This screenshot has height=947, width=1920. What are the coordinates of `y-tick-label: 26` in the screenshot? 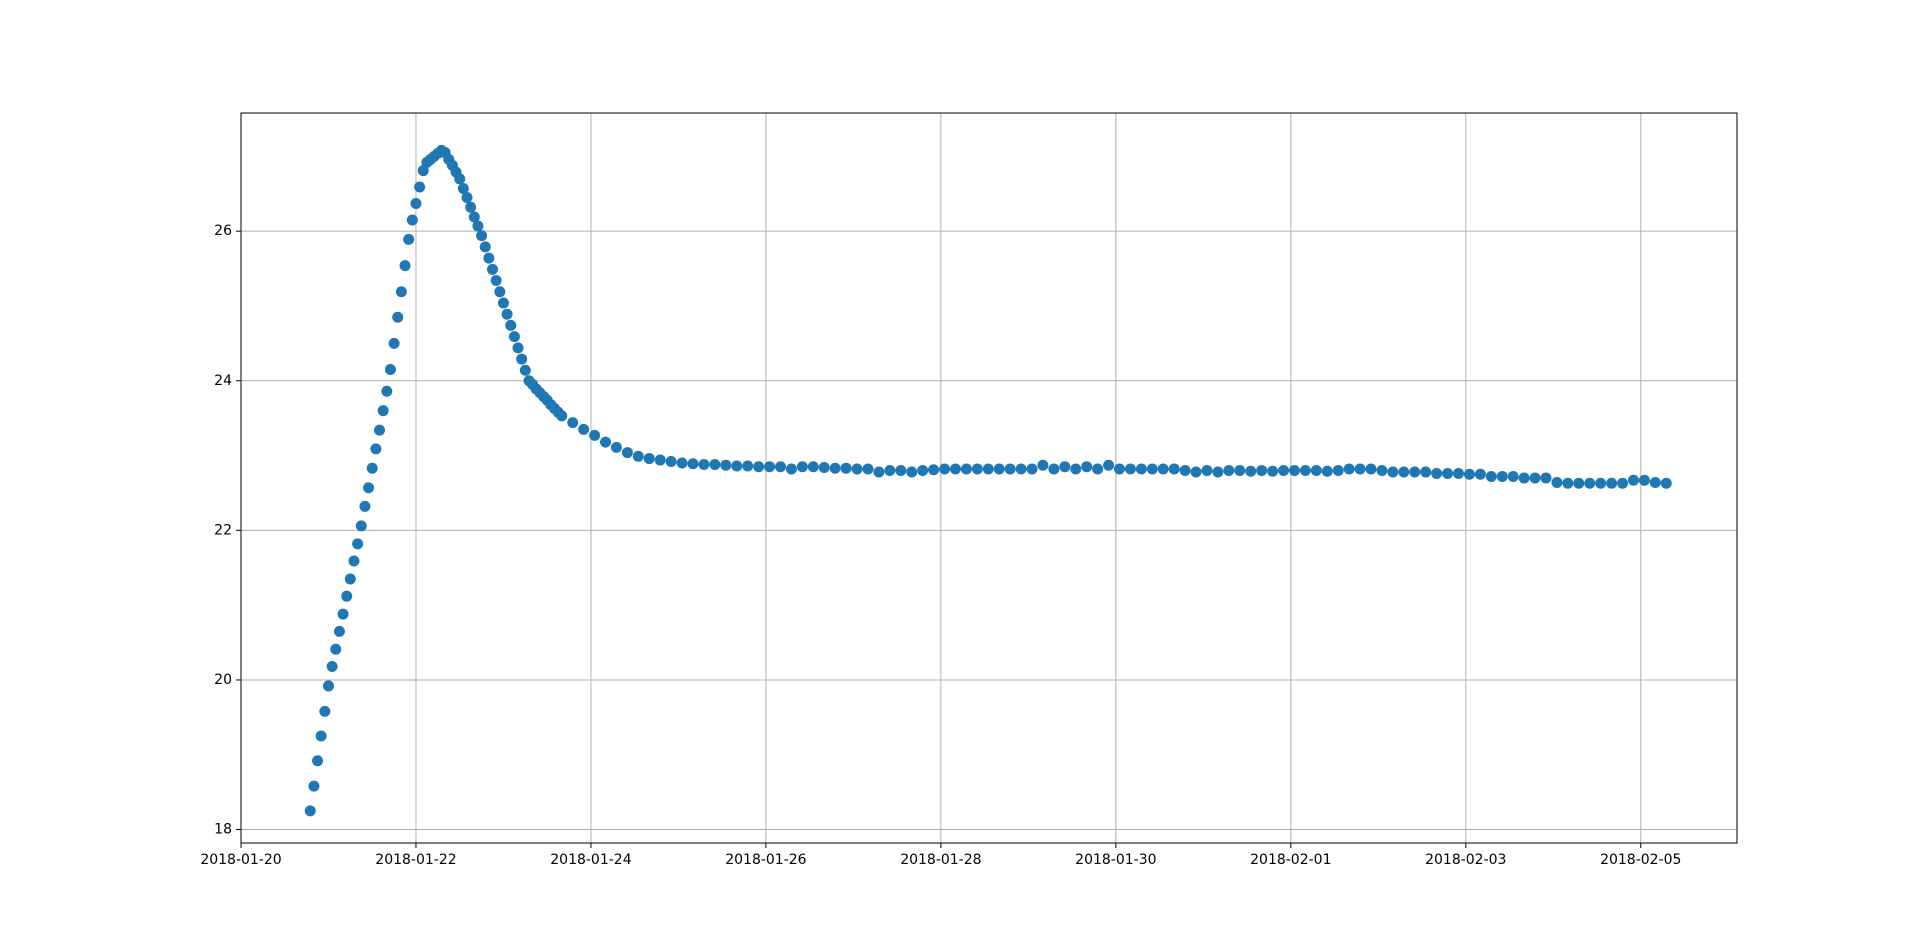 It's located at (223, 231).